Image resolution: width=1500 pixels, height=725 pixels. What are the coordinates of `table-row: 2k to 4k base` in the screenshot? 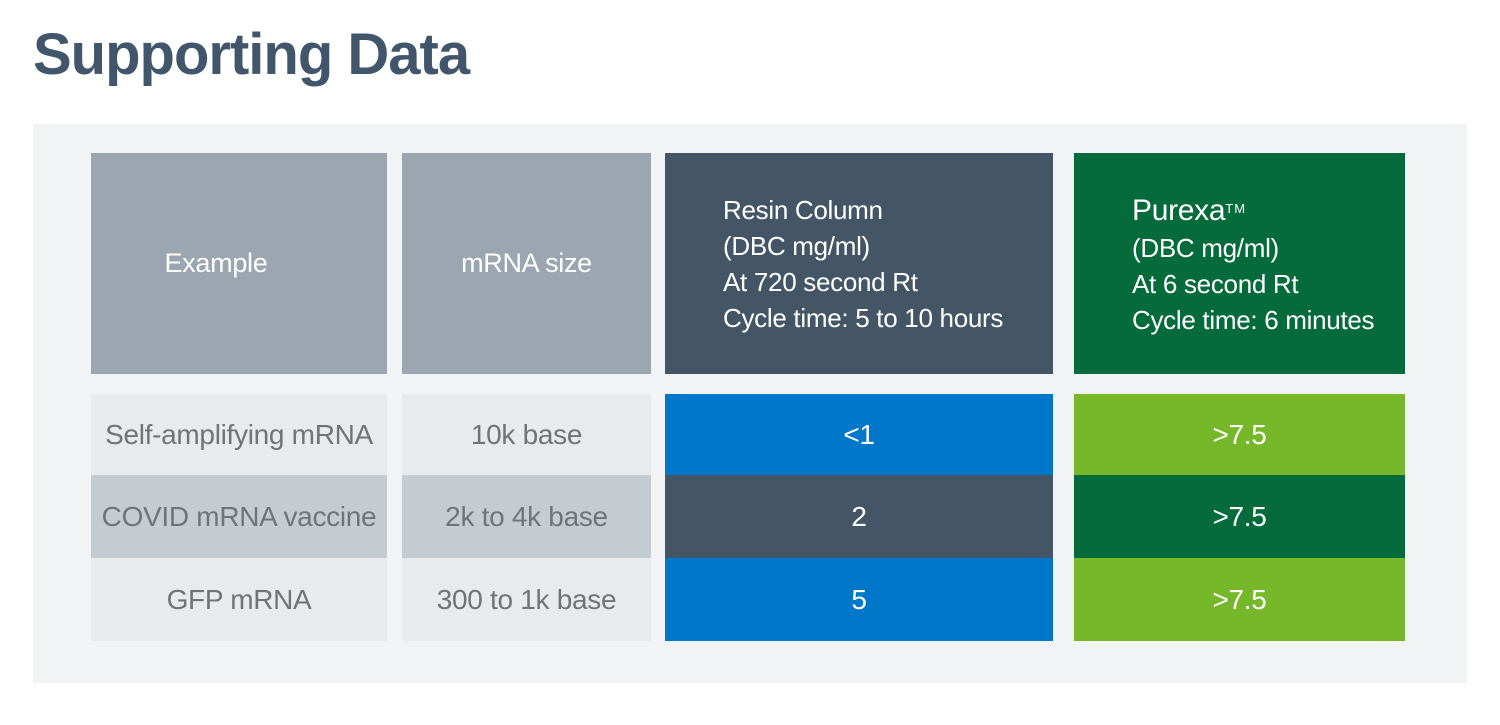 It's located at (526, 516).